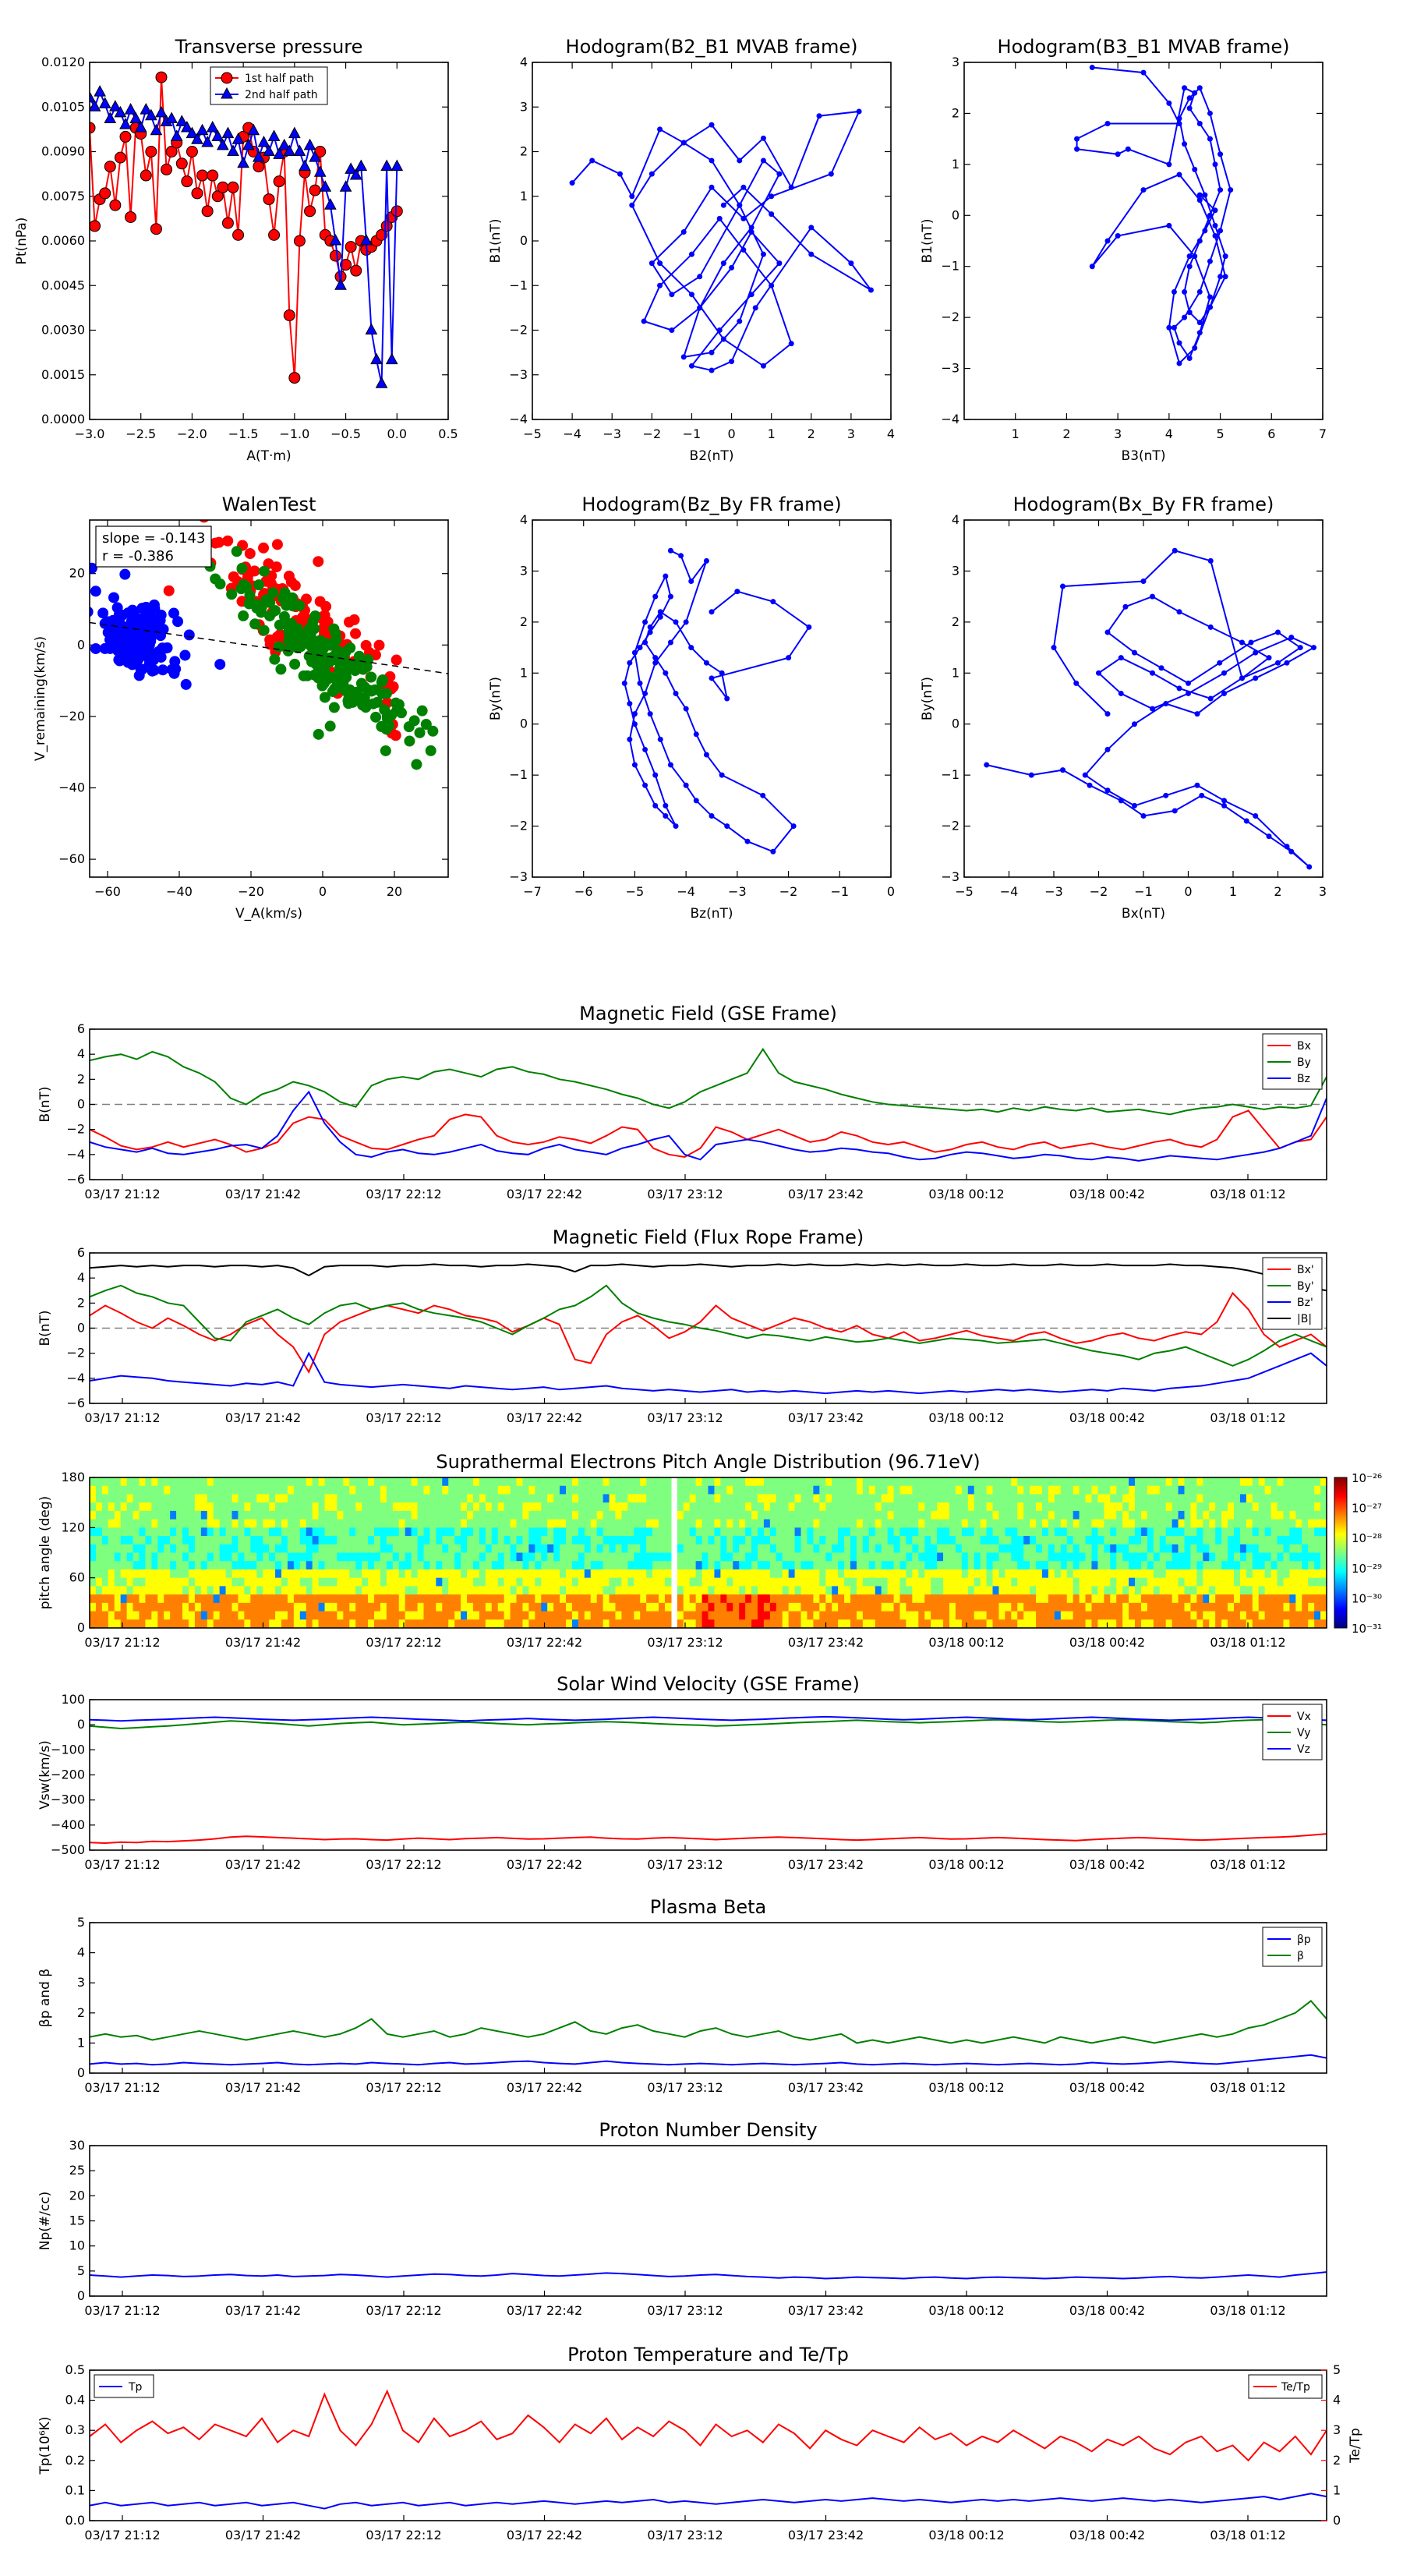 Image resolution: width=1403 pixels, height=2576 pixels. I want to click on plot-area, so click(722, 240).